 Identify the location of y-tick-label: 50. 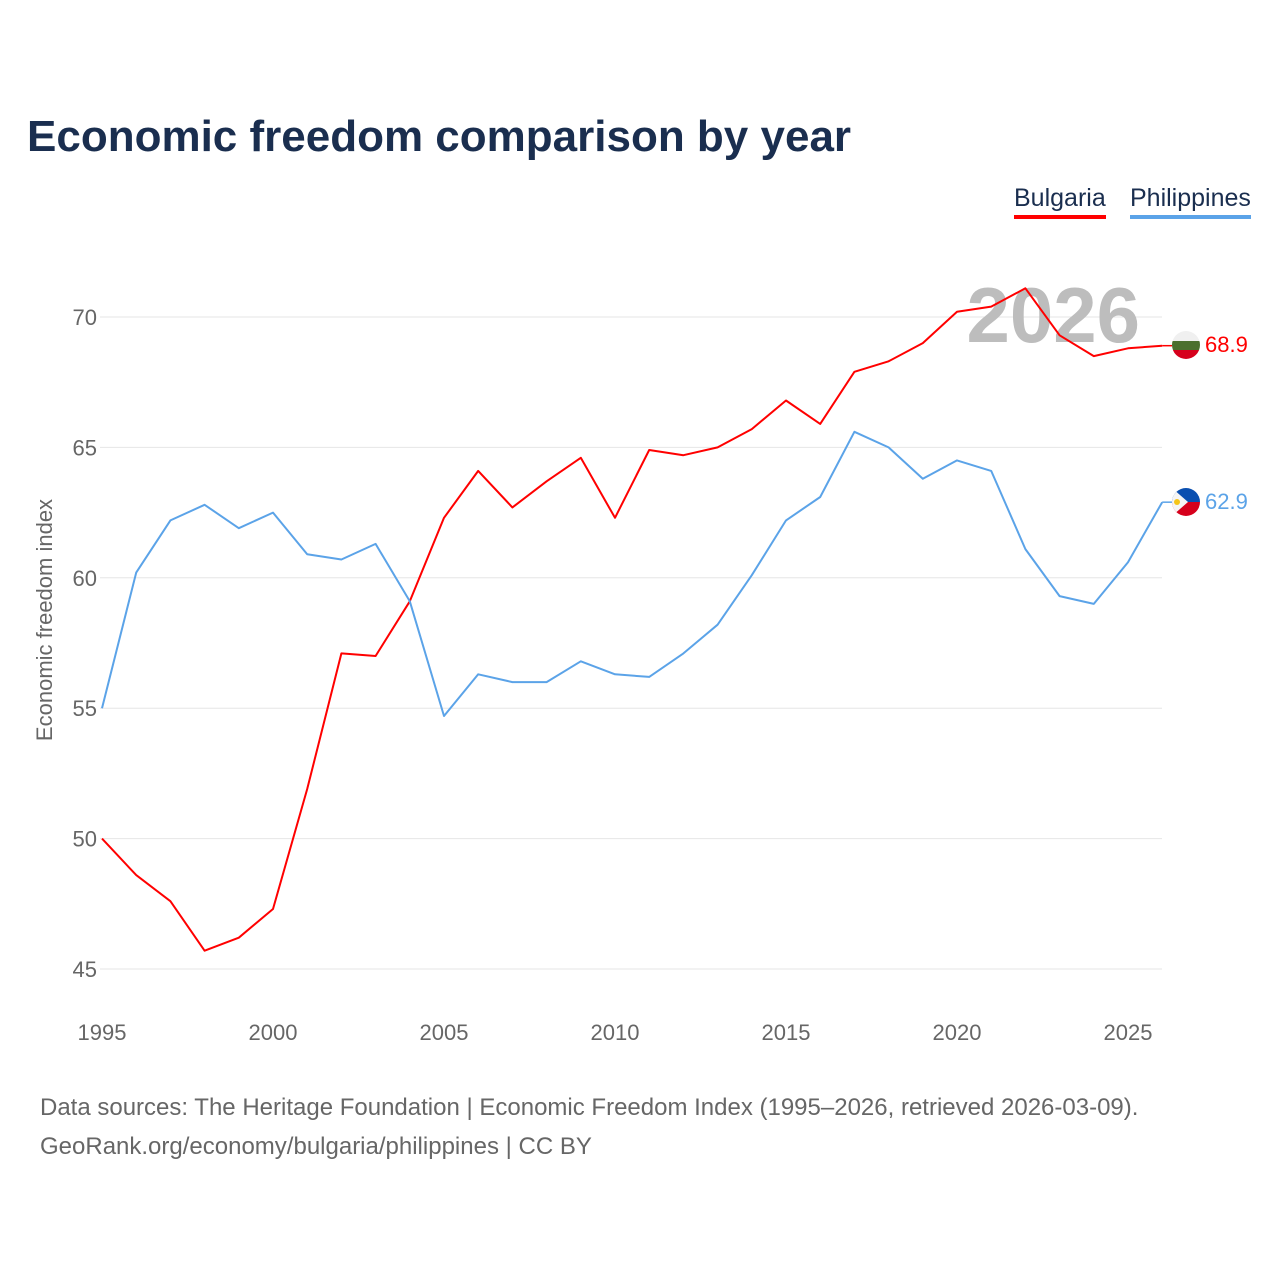
(85, 839).